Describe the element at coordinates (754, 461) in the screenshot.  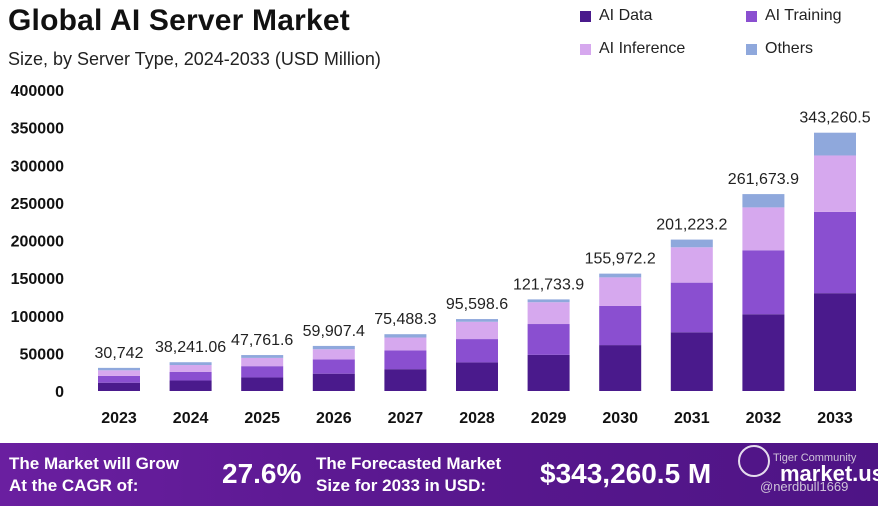
I see `brand-logo-icon` at that location.